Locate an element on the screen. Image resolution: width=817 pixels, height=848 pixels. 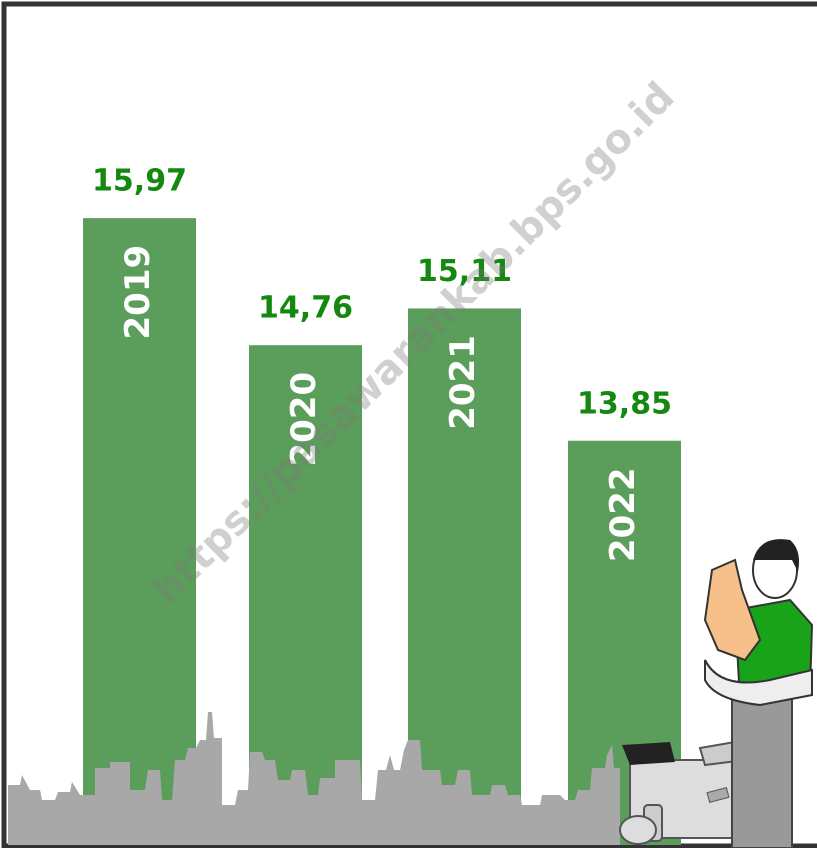
category-label: 2020 is located at coordinates (304, 419).